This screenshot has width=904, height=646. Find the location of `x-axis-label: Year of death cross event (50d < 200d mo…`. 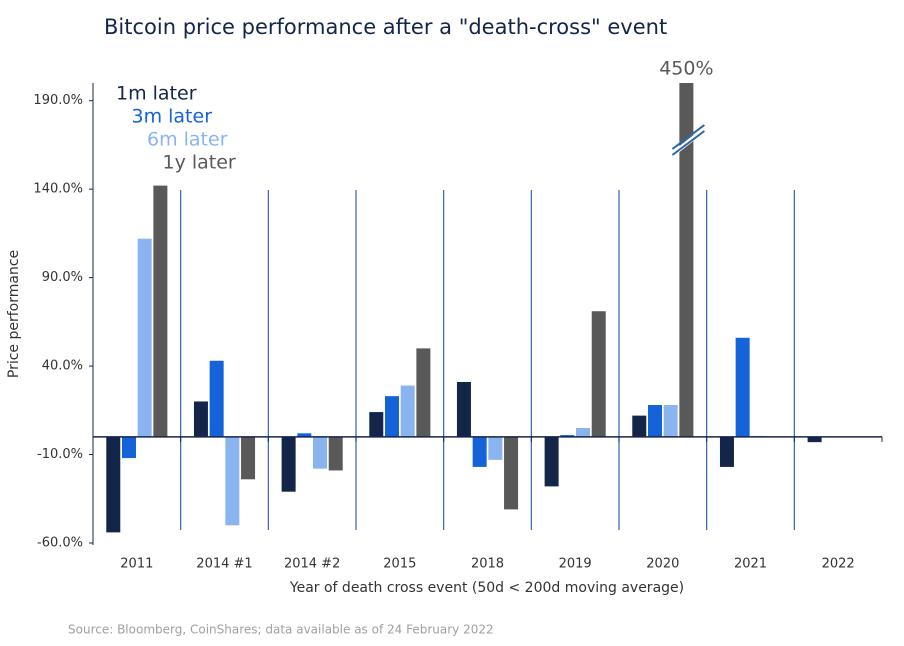

x-axis-label: Year of death cross event (50d < 200d mo… is located at coordinates (486, 588).